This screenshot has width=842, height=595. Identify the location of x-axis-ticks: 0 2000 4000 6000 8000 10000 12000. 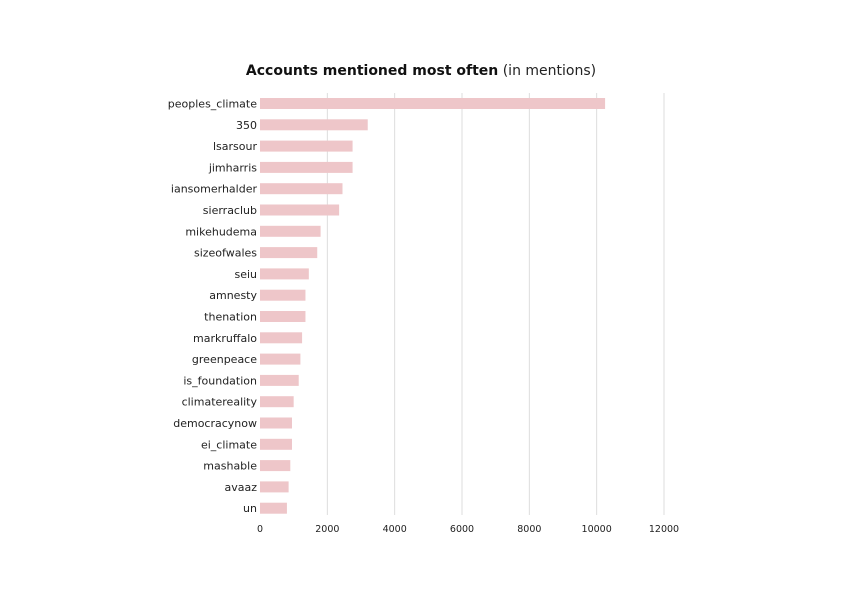
(468, 529).